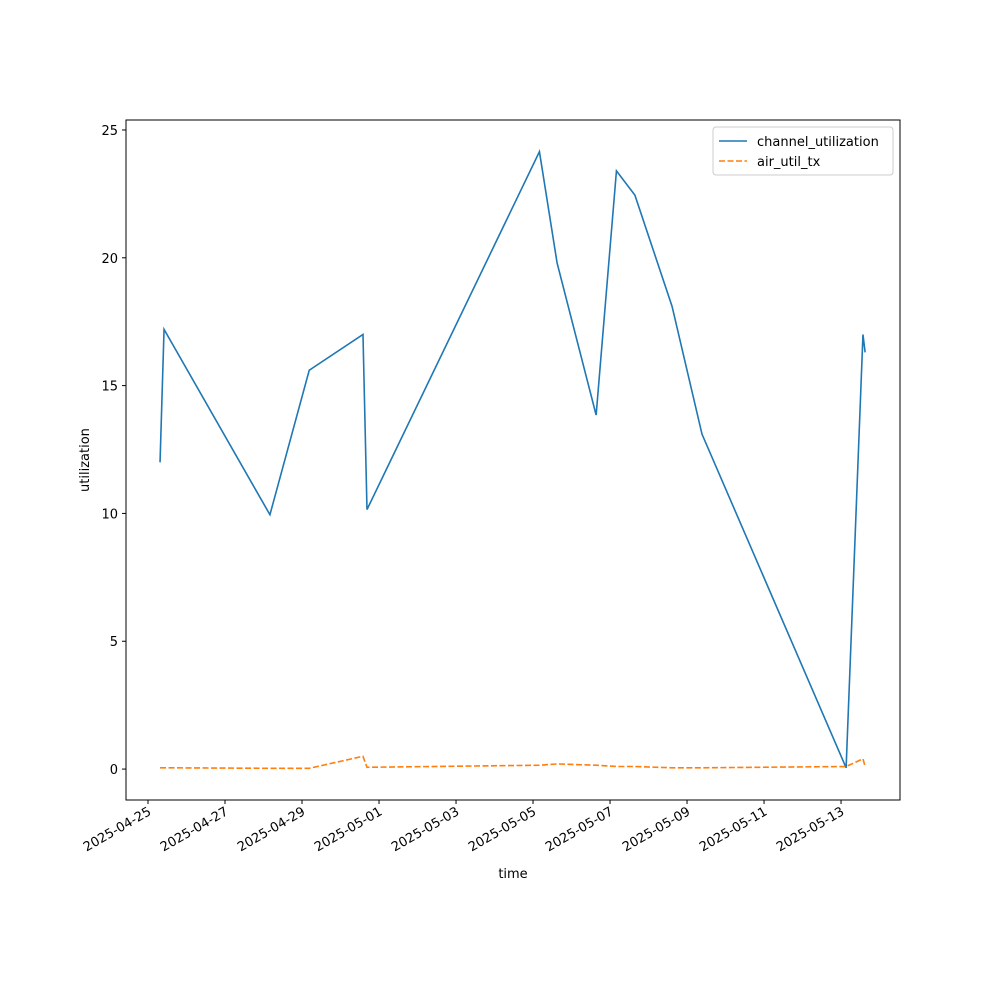 The image size is (1000, 1004). I want to click on x-tick-label: 2025-04-27, so click(194, 829).